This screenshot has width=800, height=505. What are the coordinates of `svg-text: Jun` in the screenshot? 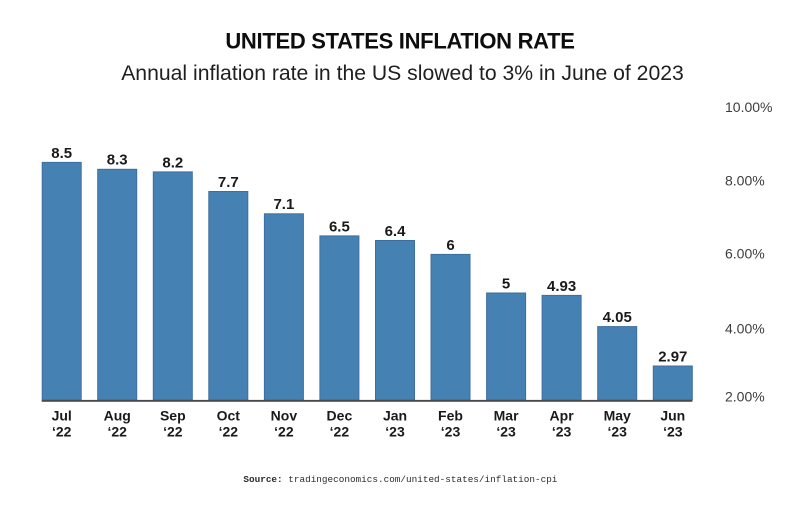 It's located at (672, 415).